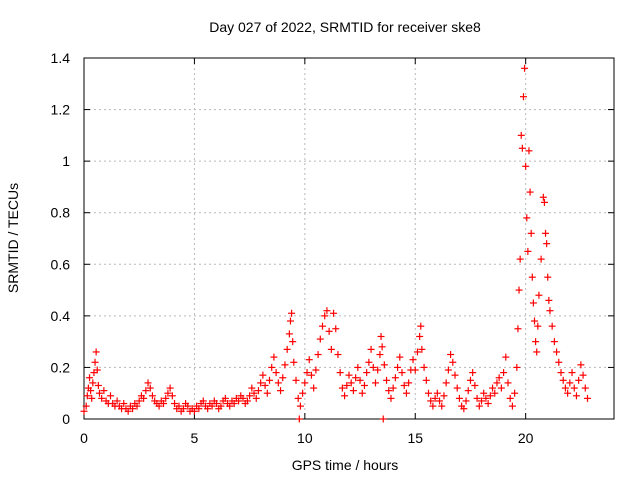  I want to click on x-tick-label: 15, so click(415, 438).